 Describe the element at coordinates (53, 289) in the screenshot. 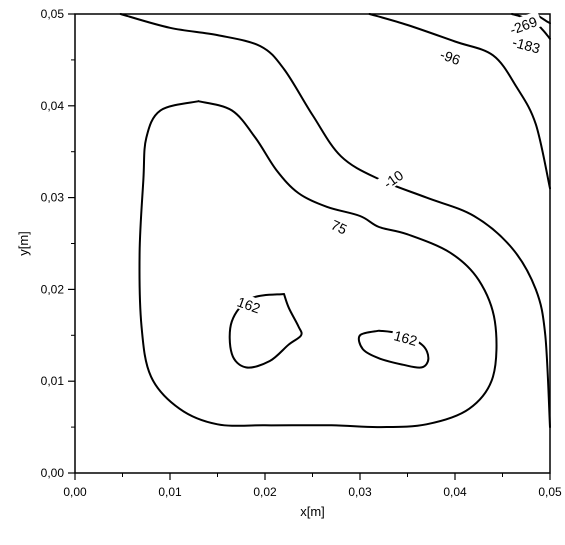

I see `y-tick-label: 0,02` at that location.